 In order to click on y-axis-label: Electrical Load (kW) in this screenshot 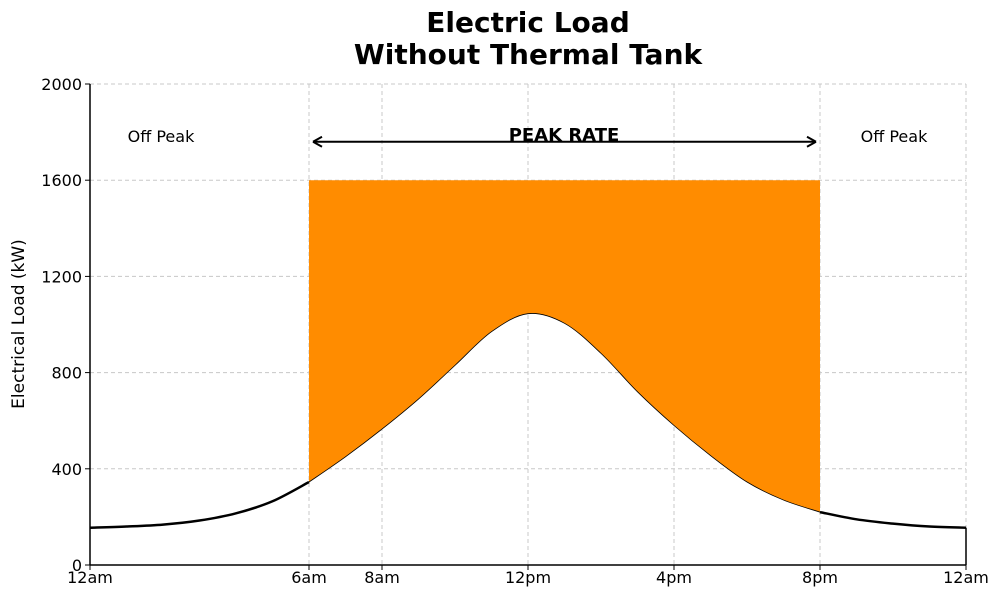, I will do `click(19, 324)`.